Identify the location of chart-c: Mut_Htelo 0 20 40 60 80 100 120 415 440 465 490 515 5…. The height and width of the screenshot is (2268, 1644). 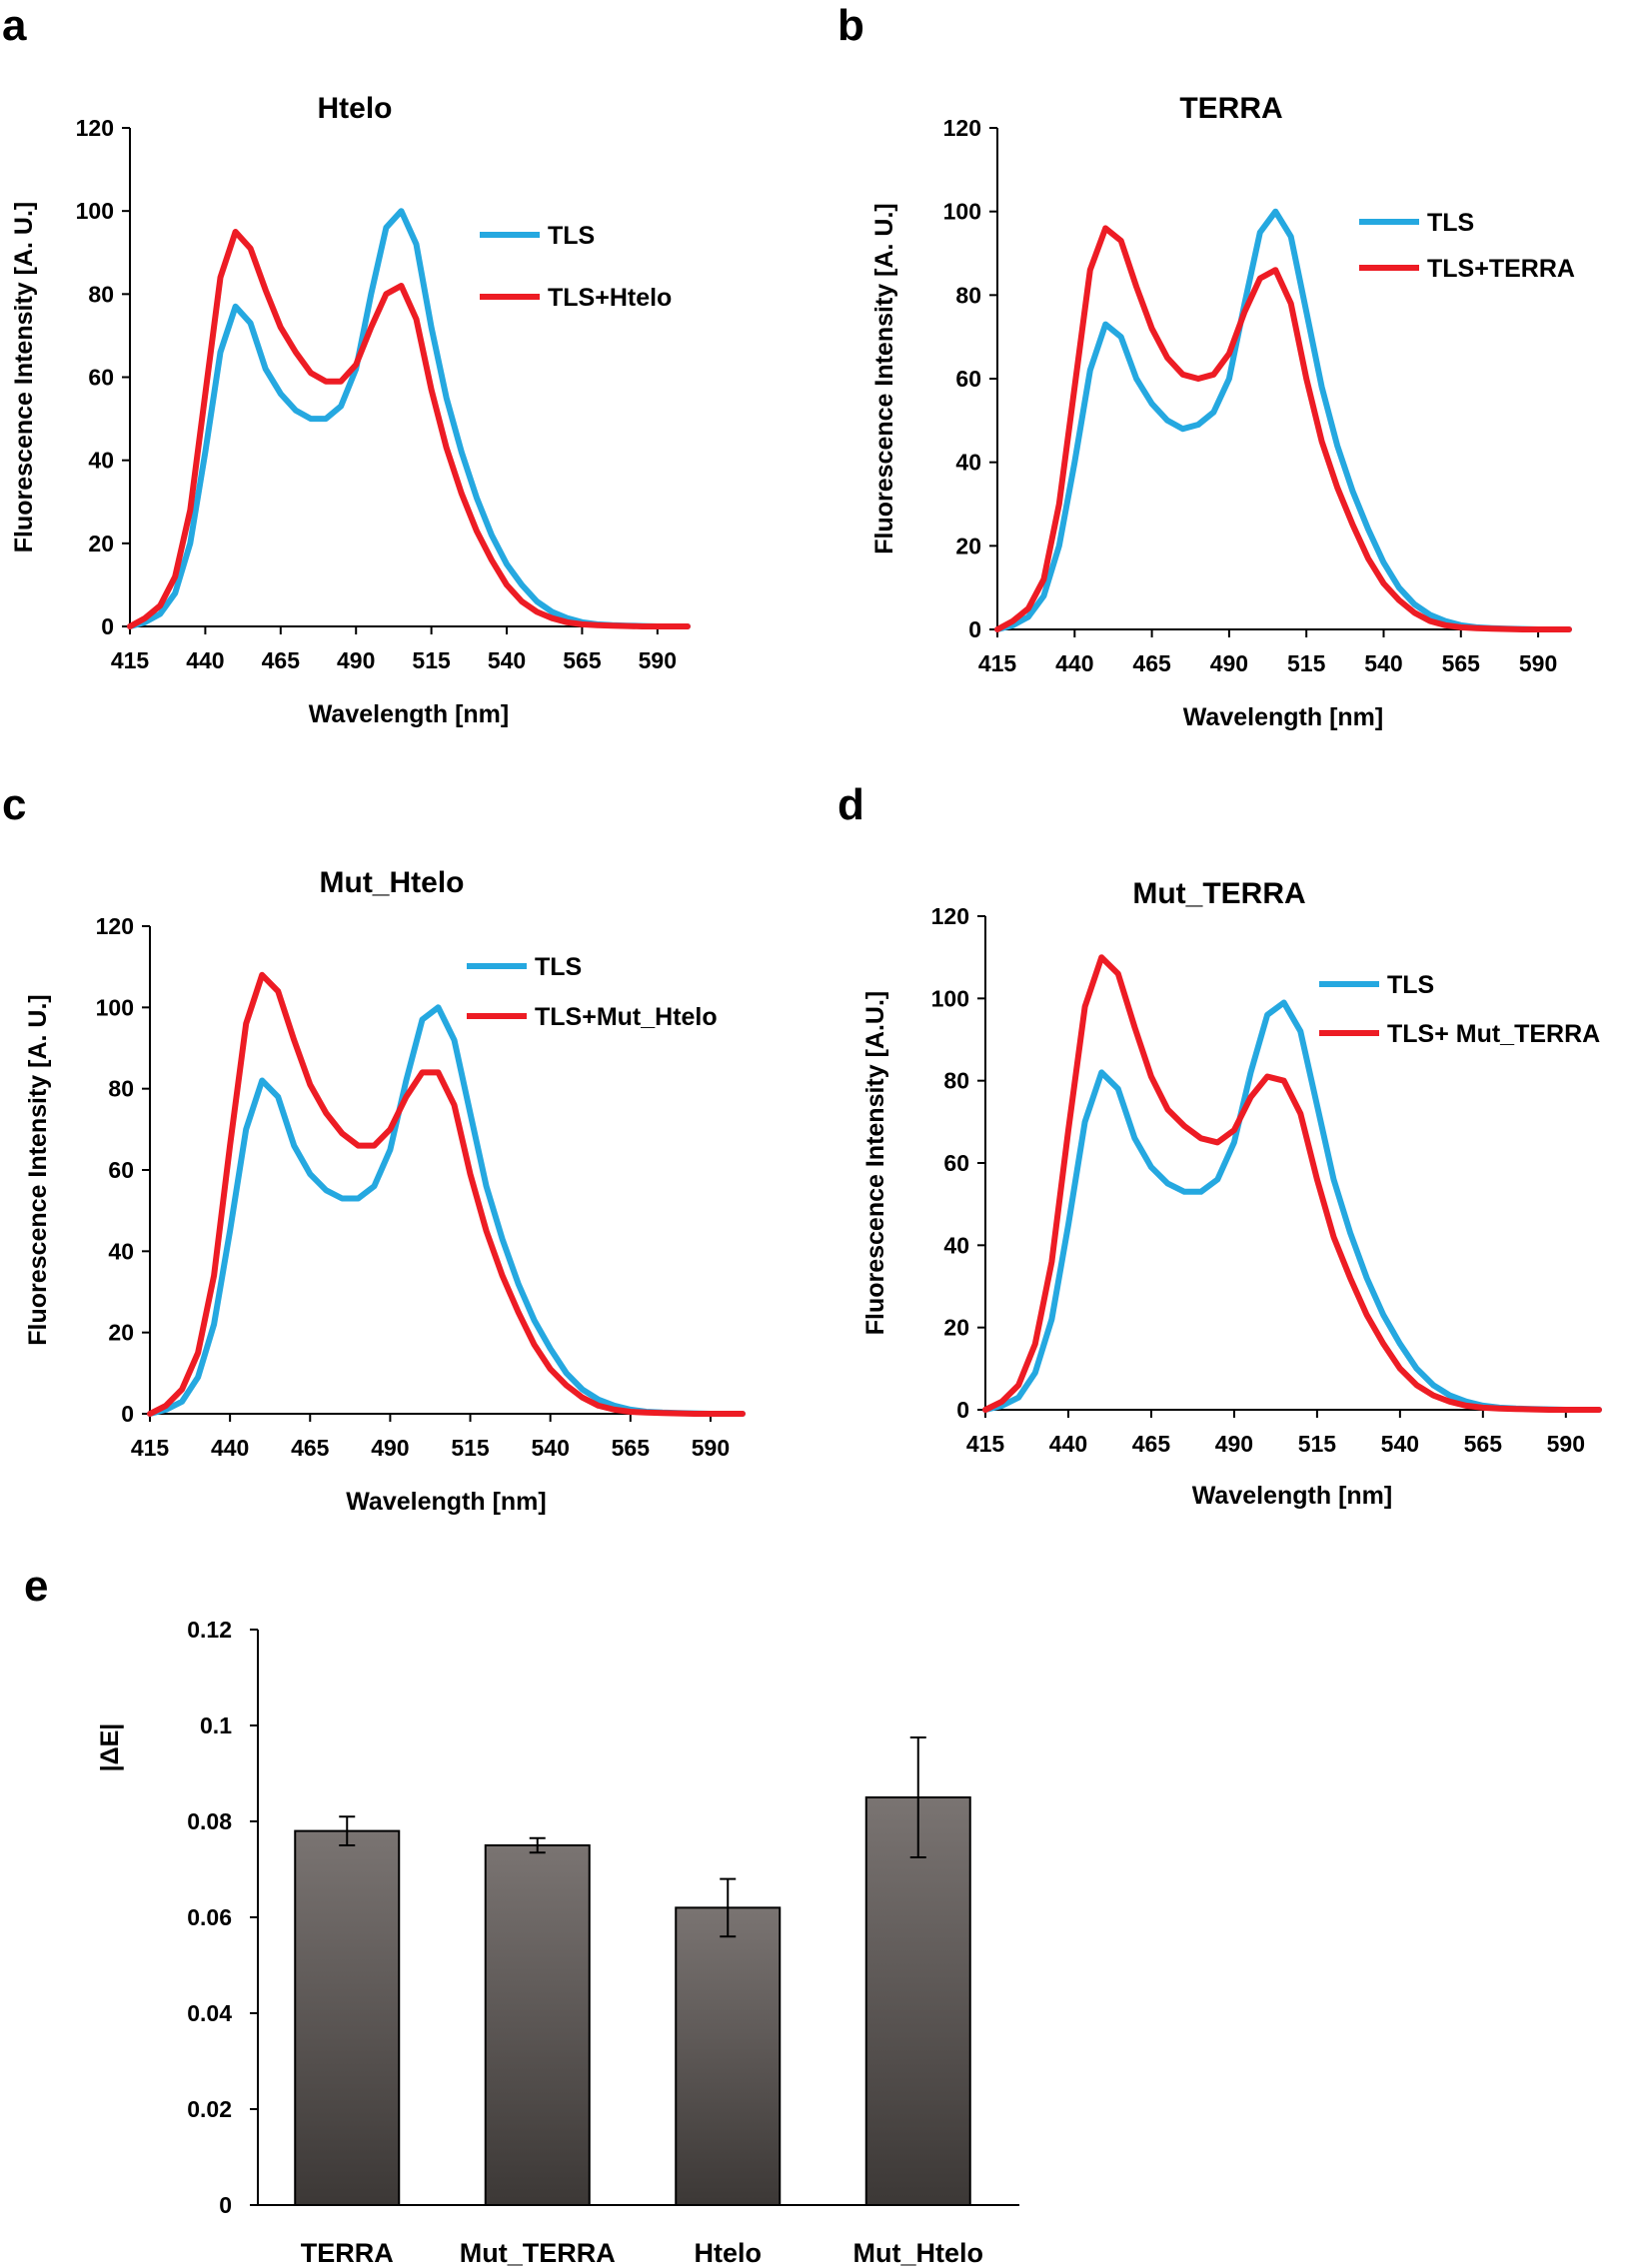
(385, 1191).